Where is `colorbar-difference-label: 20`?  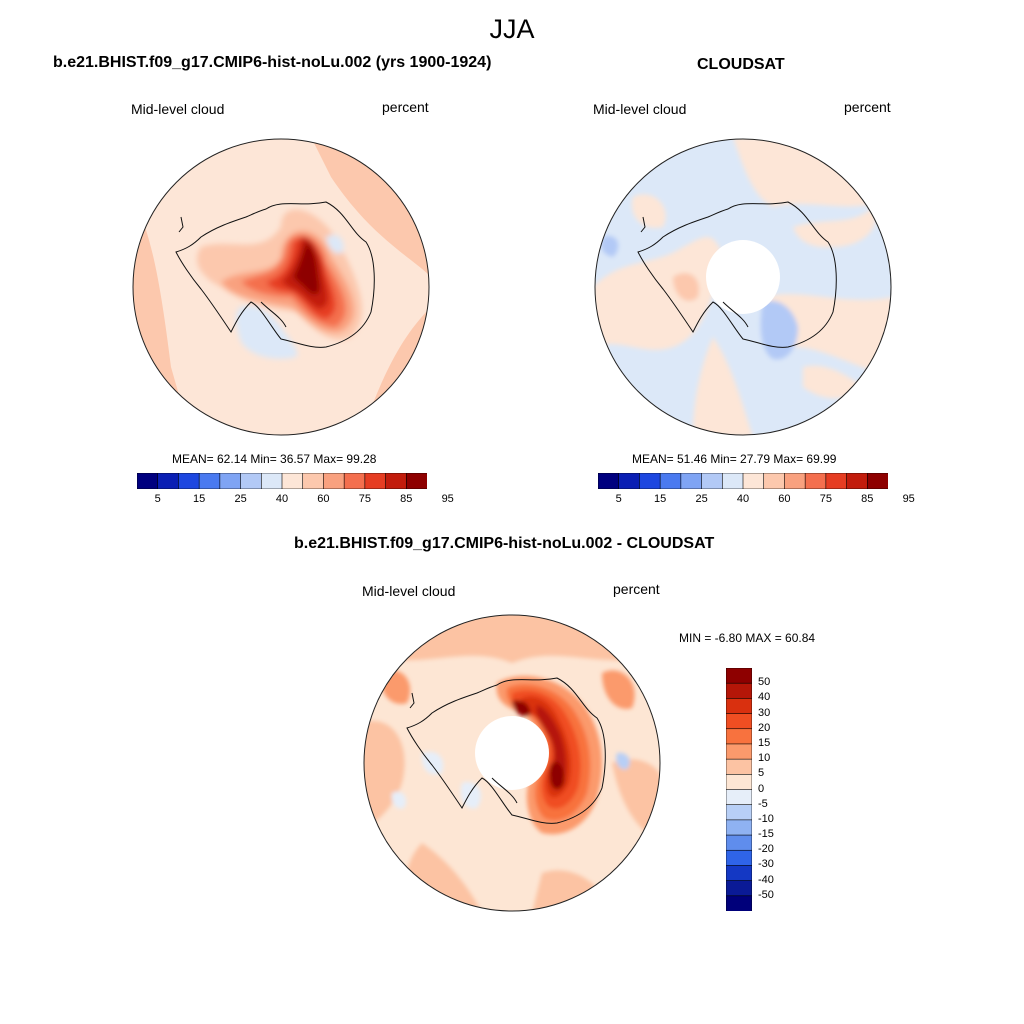 colorbar-difference-label: 20 is located at coordinates (764, 727).